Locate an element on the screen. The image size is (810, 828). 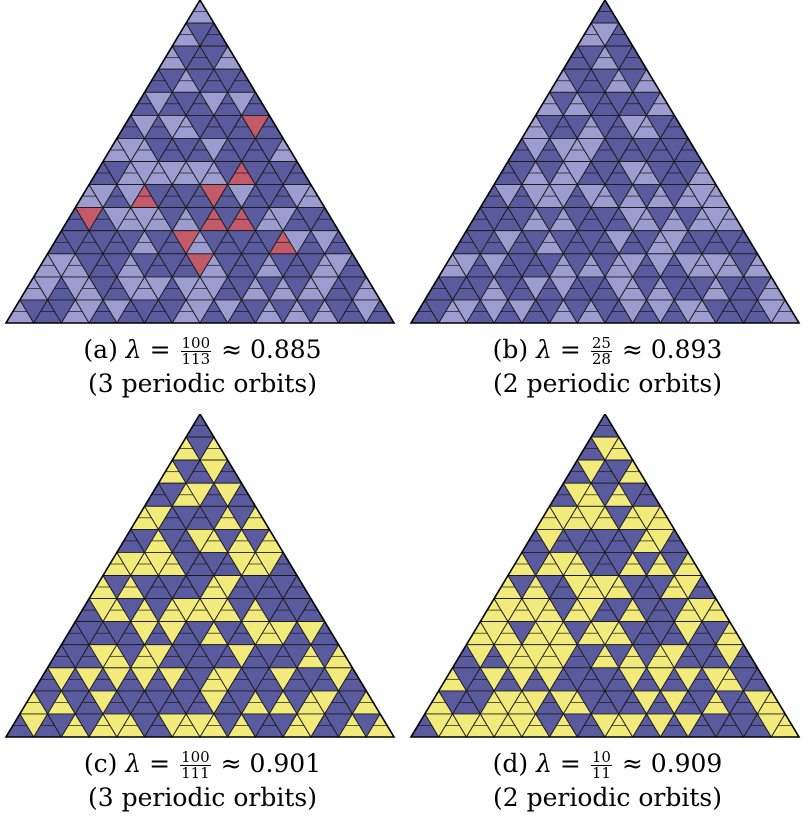
caption-d-orbits: (2 periodic orbits) is located at coordinates (607, 797).